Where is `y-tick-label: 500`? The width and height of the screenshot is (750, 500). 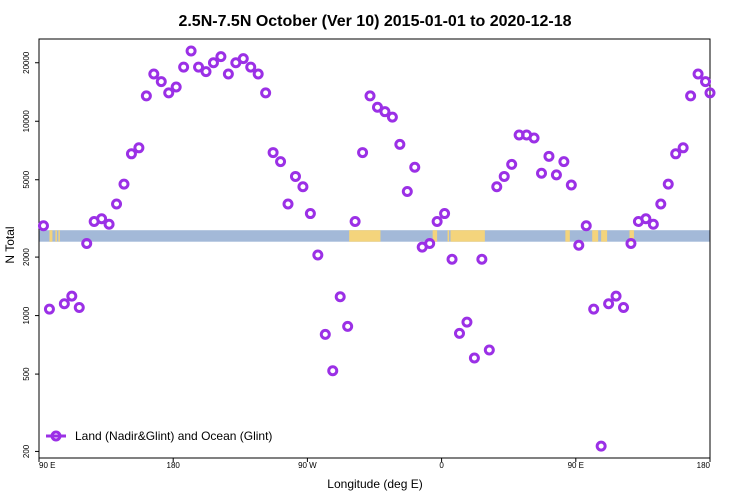
y-tick-label: 500 is located at coordinates (26, 374).